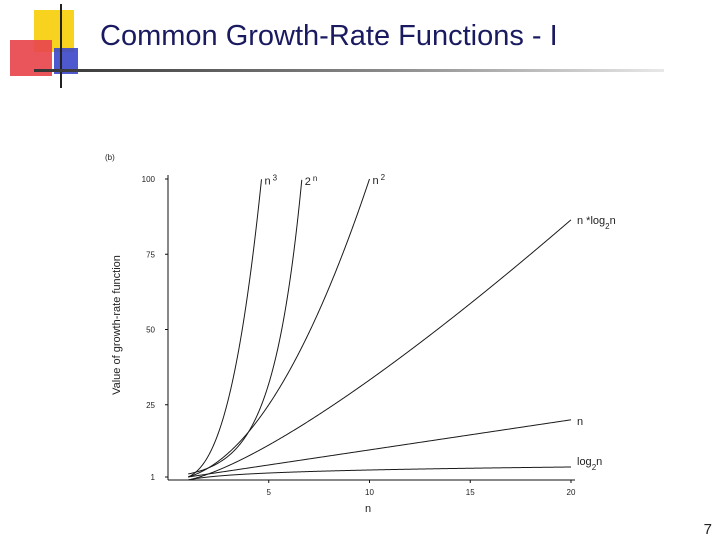 The height and width of the screenshot is (540, 720). What do you see at coordinates (54, 46) in the screenshot?
I see `slide-logo` at bounding box center [54, 46].